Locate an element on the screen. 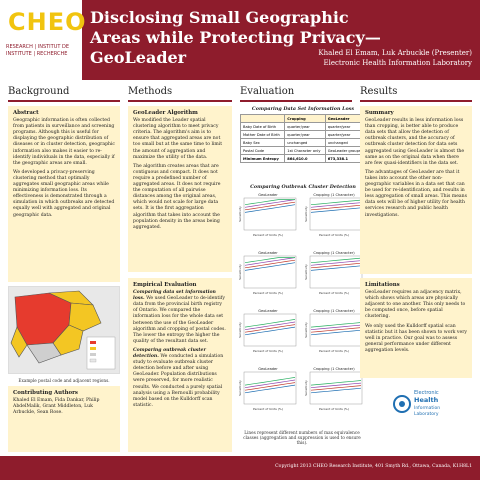 This screenshot has height=480, width=480. algorithm-heading: GeoLeader Algorithm is located at coordinates (165, 113).